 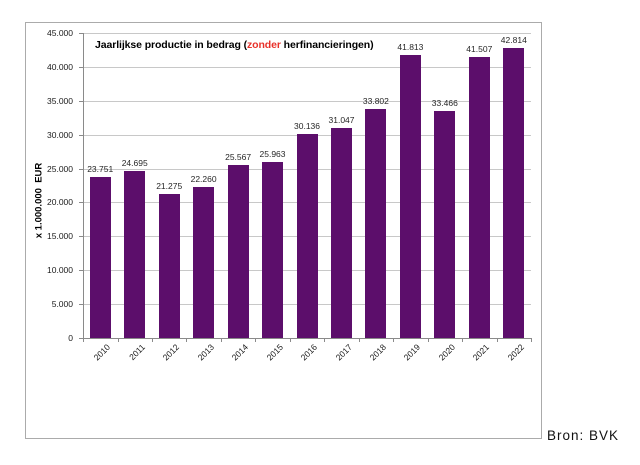 What do you see at coordinates (60, 168) in the screenshot?
I see `y-tick-label: 25.000` at bounding box center [60, 168].